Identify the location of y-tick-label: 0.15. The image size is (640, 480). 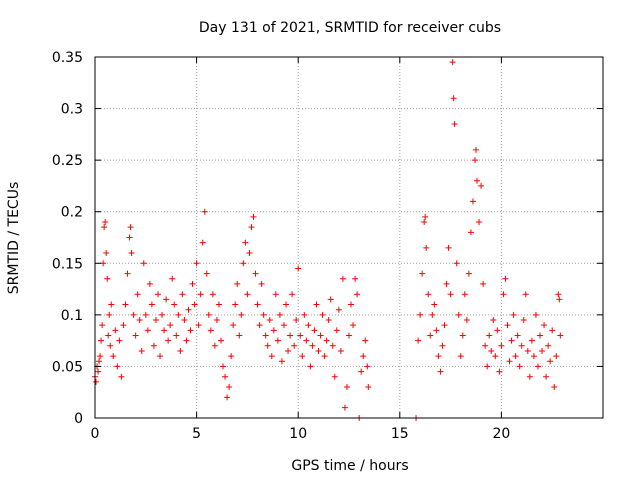
(67, 264).